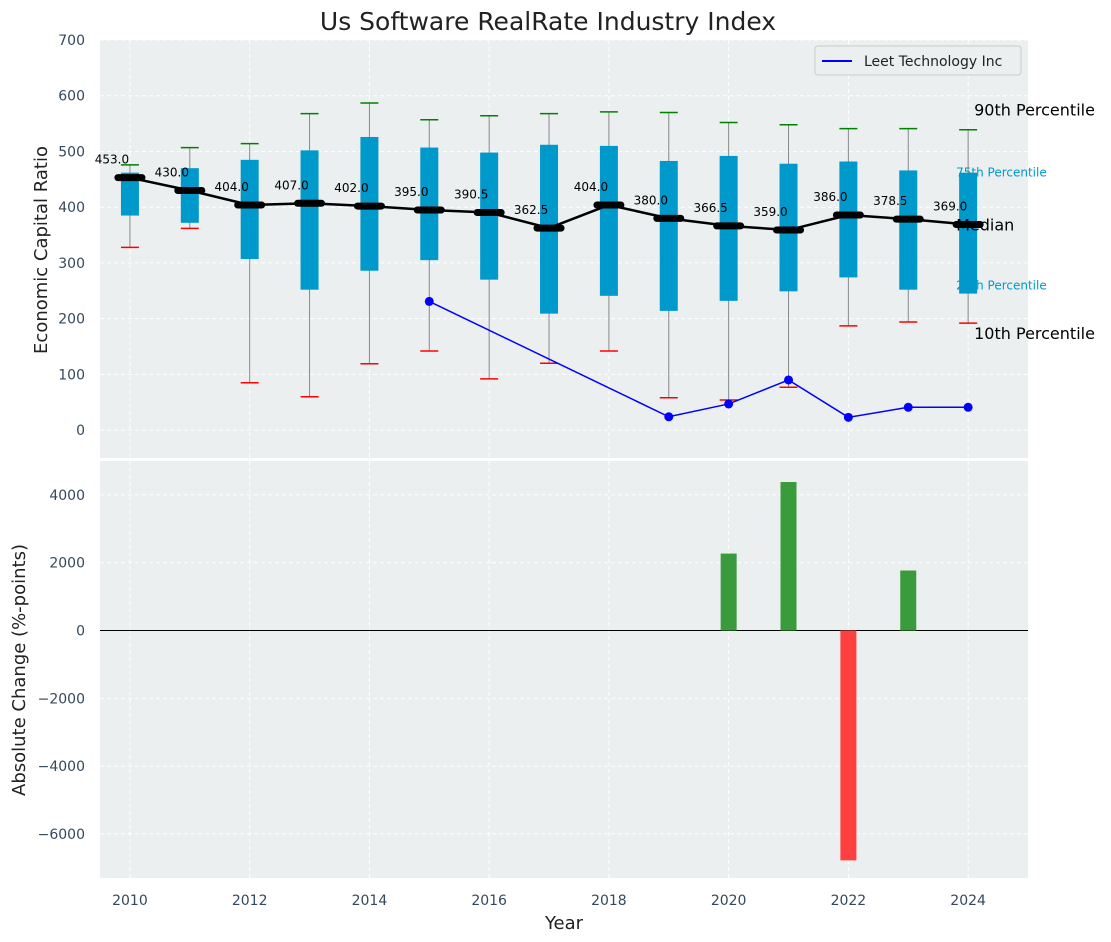  What do you see at coordinates (609, 901) in the screenshot?
I see `x-tick-label: 2018` at bounding box center [609, 901].